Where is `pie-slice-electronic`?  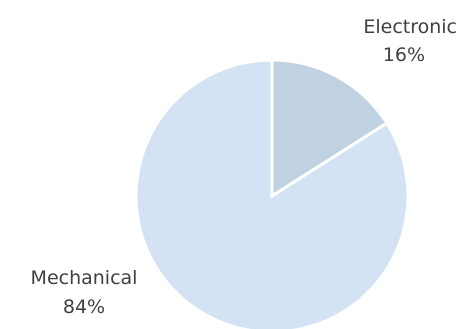 pie-slice-electronic is located at coordinates (329, 128).